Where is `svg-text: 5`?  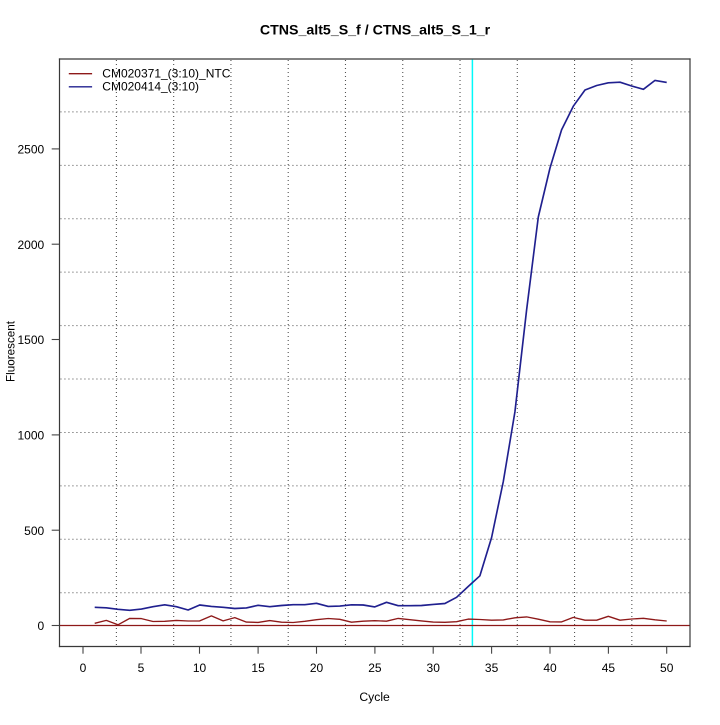
svg-text: 5 is located at coordinates (141, 668).